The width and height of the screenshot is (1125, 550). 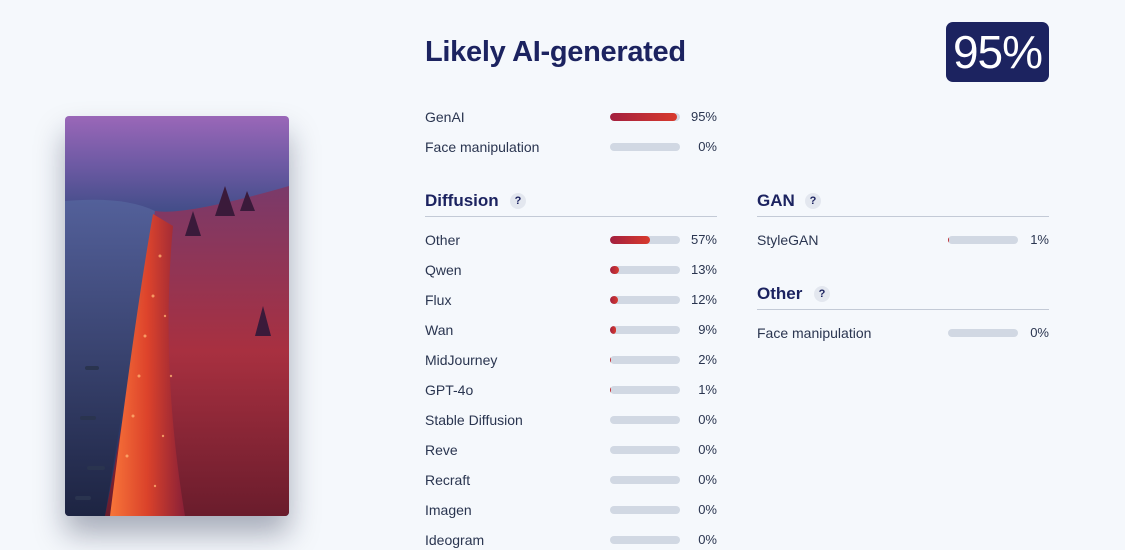 What do you see at coordinates (903, 203) in the screenshot?
I see `section-gan-header: GAN ?` at bounding box center [903, 203].